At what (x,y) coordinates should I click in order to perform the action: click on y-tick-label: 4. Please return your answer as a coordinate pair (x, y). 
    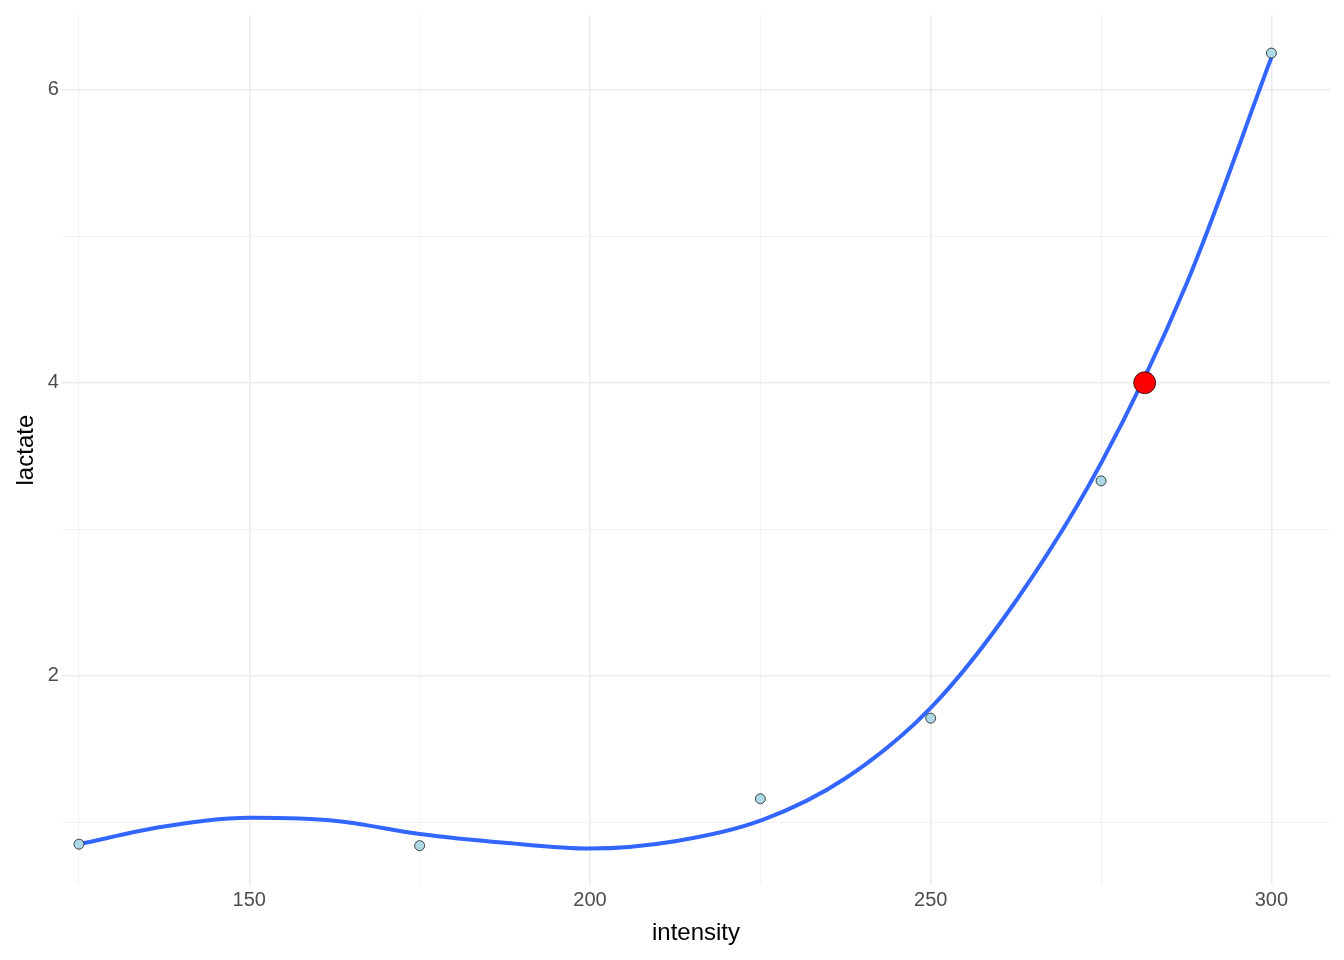
    Looking at the image, I should click on (53, 381).